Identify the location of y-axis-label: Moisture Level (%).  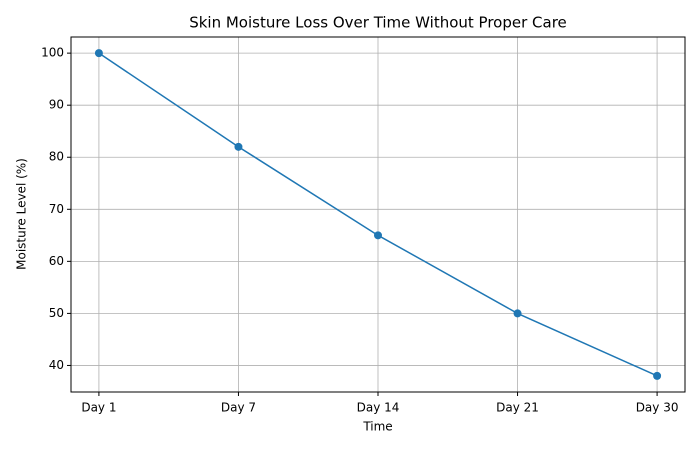
(22, 214).